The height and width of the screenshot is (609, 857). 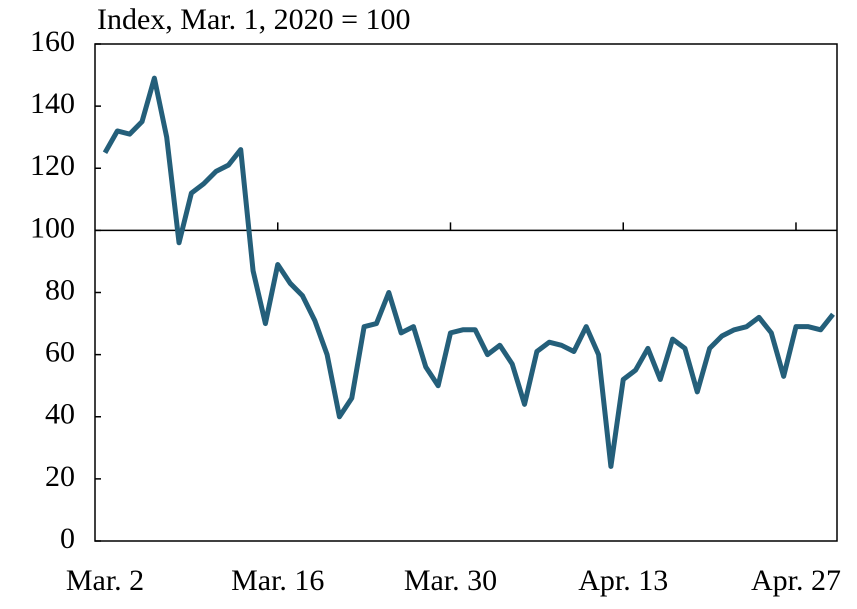 I want to click on chart-title: Index, Mar. 1, 2020 = 100, so click(x=254, y=19).